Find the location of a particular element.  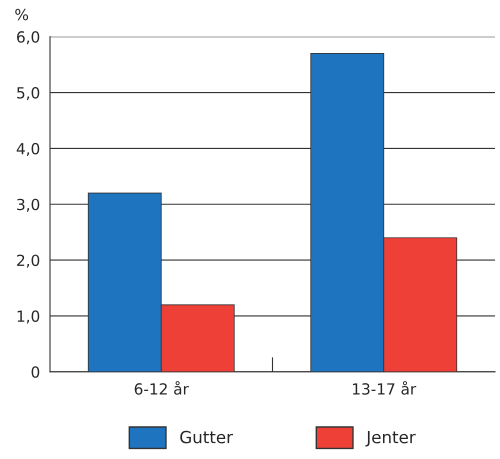

y-tick-label: 5,0 is located at coordinates (28, 93).